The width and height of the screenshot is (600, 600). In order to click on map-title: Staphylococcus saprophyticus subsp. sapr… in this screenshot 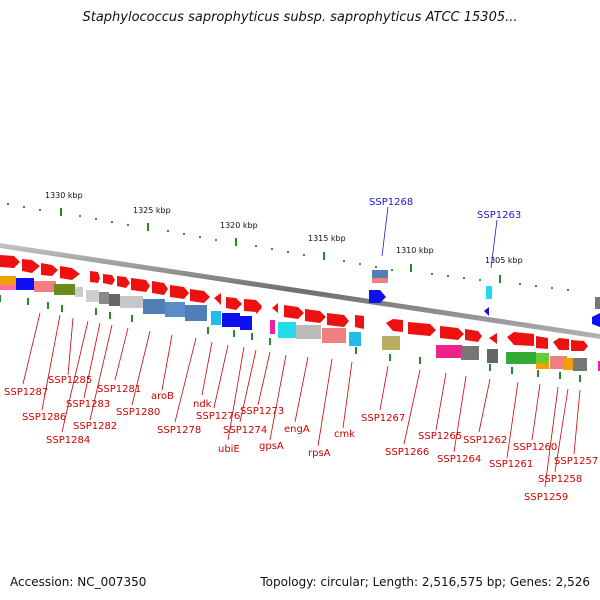, I will do `click(300, 17)`.